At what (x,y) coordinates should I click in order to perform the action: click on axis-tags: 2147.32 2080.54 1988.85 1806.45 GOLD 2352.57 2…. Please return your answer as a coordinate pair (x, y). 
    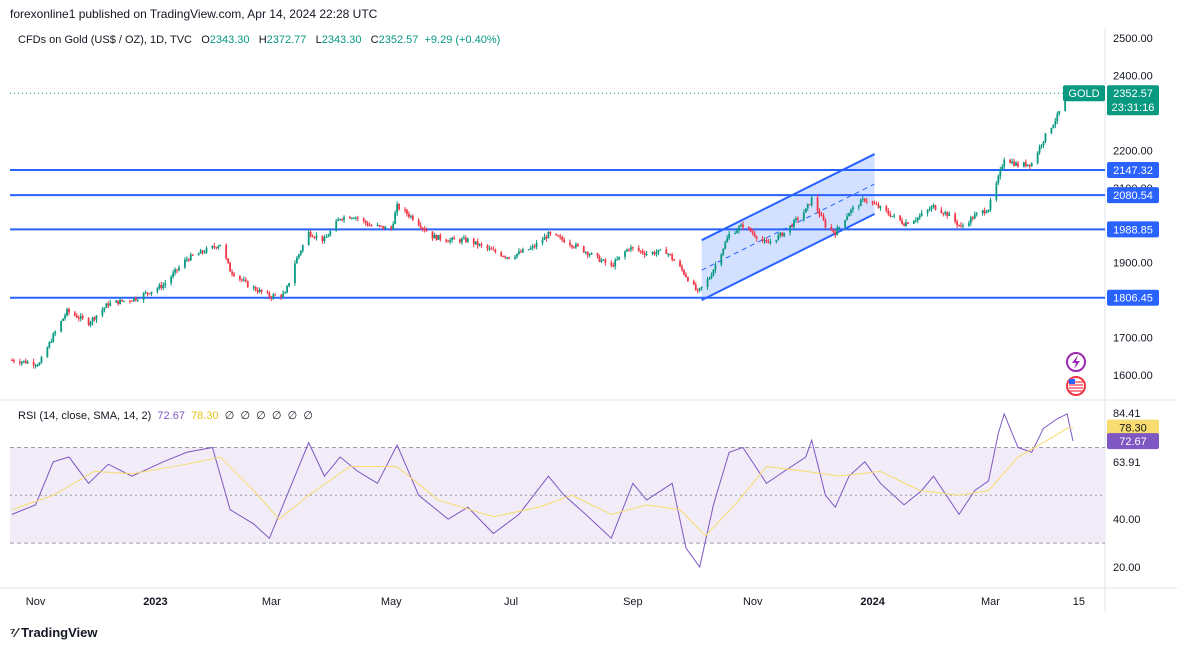
    Looking at the image, I should click on (1111, 267).